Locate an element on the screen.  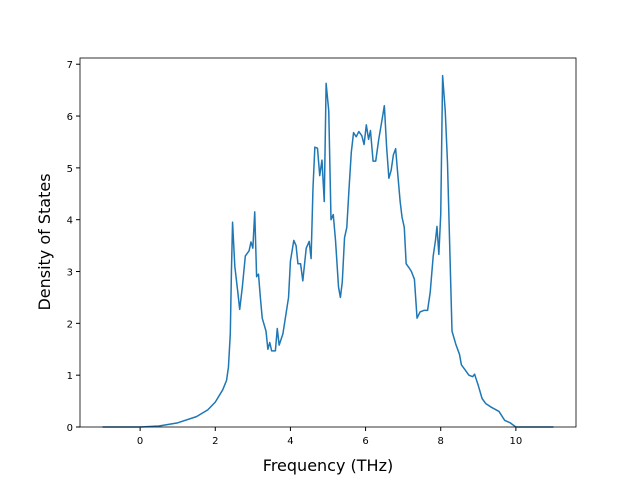
x-axis-label: Frequency (THz) is located at coordinates (328, 465).